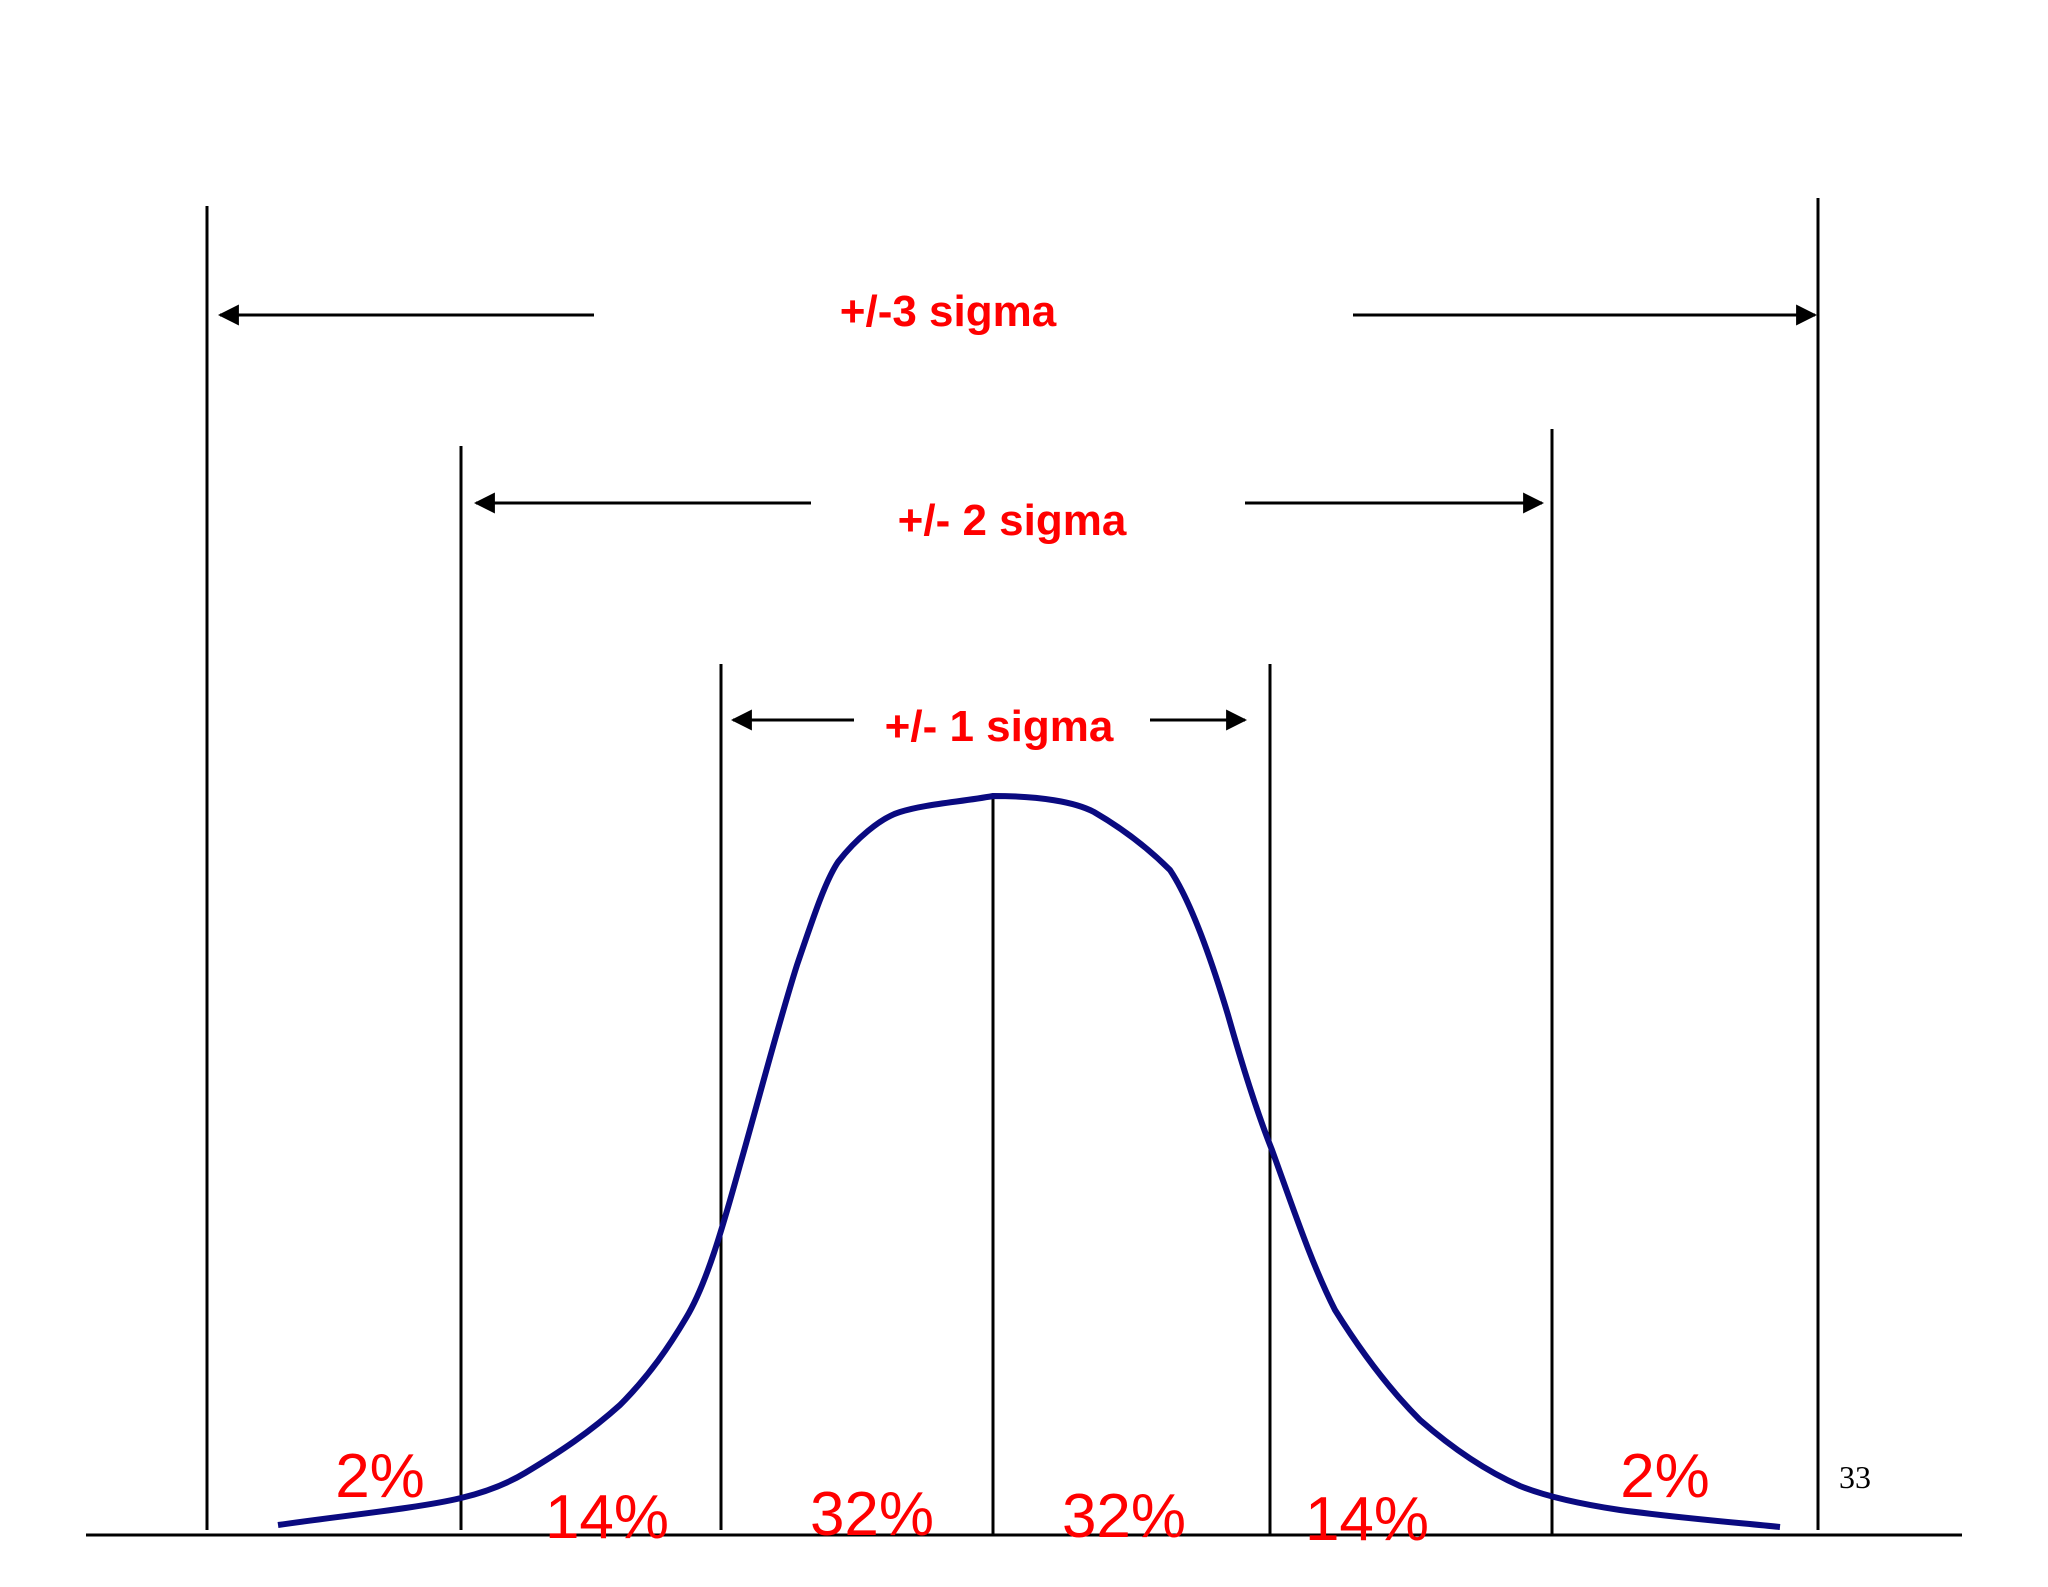  I want to click on tail-right-percent: 2%, so click(1665, 1476).